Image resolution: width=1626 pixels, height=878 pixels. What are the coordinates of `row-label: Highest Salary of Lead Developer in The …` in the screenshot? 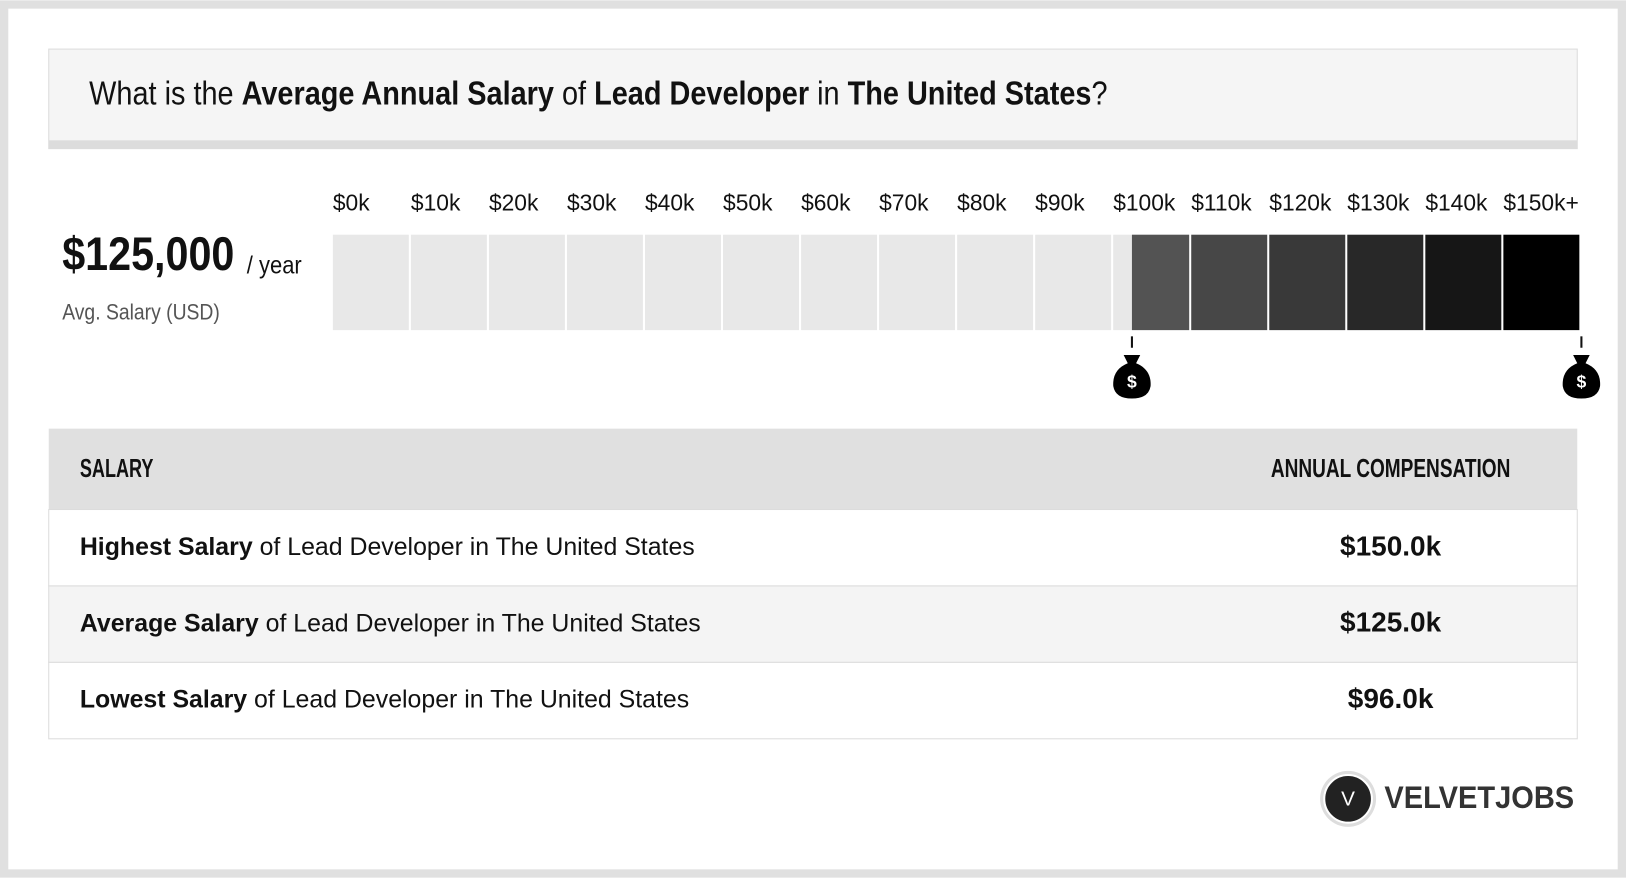 It's located at (387, 546).